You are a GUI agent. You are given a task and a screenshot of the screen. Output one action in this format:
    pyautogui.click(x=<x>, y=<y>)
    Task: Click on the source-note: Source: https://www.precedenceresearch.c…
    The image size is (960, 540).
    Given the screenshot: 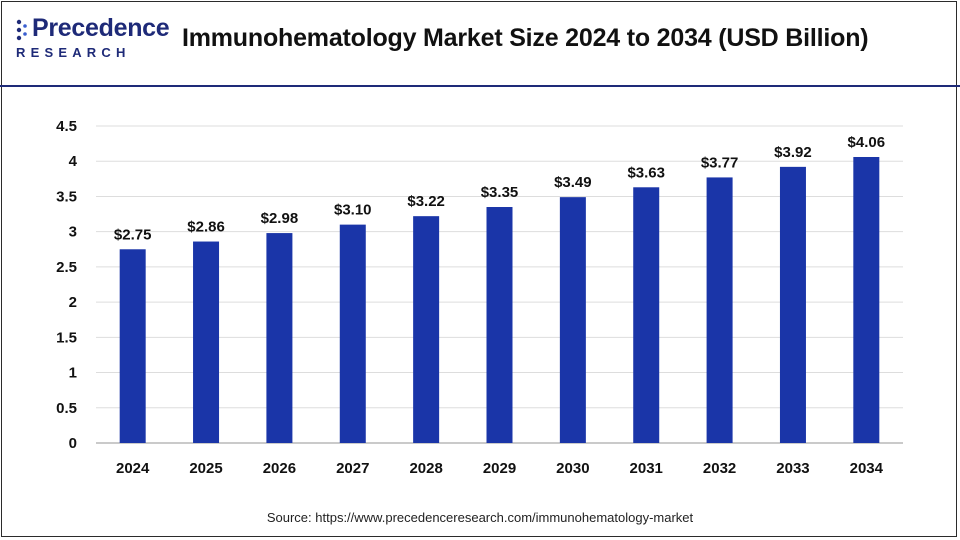 What is the action you would take?
    pyautogui.click(x=480, y=517)
    